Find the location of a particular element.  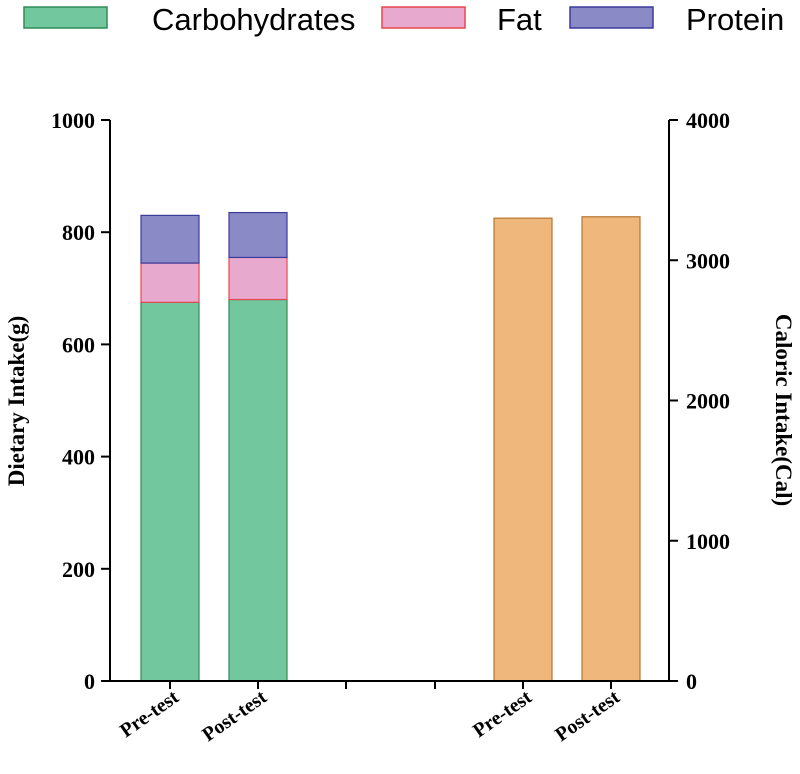

left-tick-label: 400 is located at coordinates (78, 457).